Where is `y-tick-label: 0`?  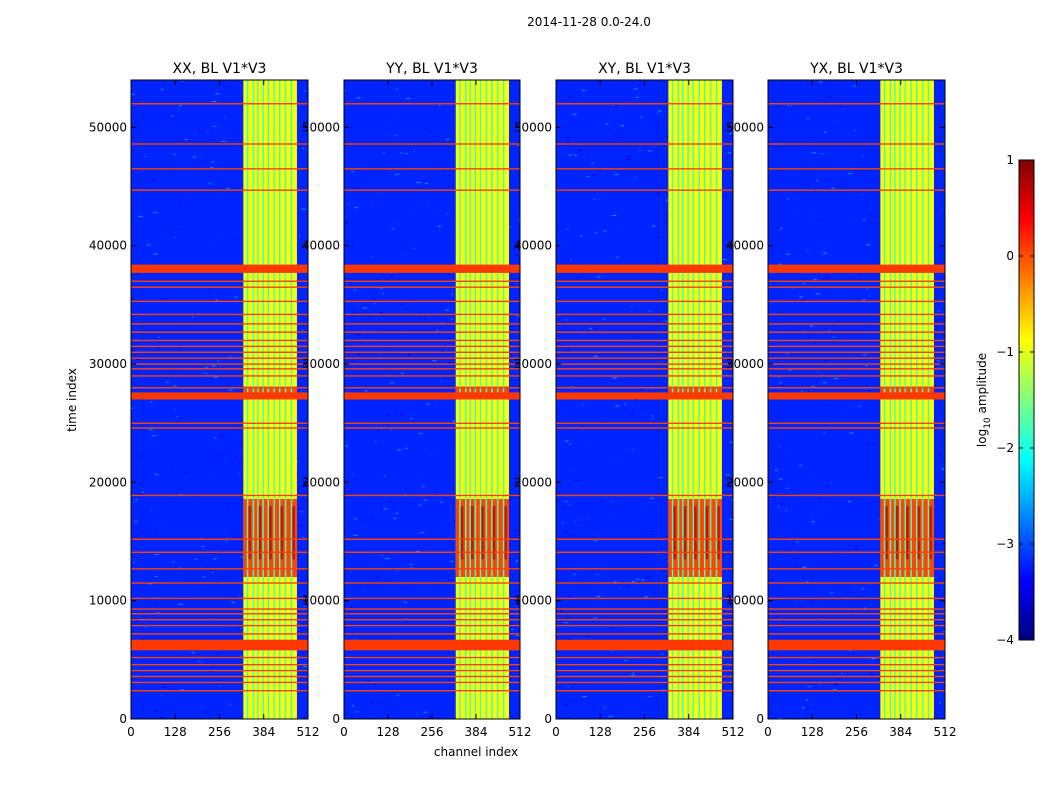 y-tick-label: 0 is located at coordinates (123, 719).